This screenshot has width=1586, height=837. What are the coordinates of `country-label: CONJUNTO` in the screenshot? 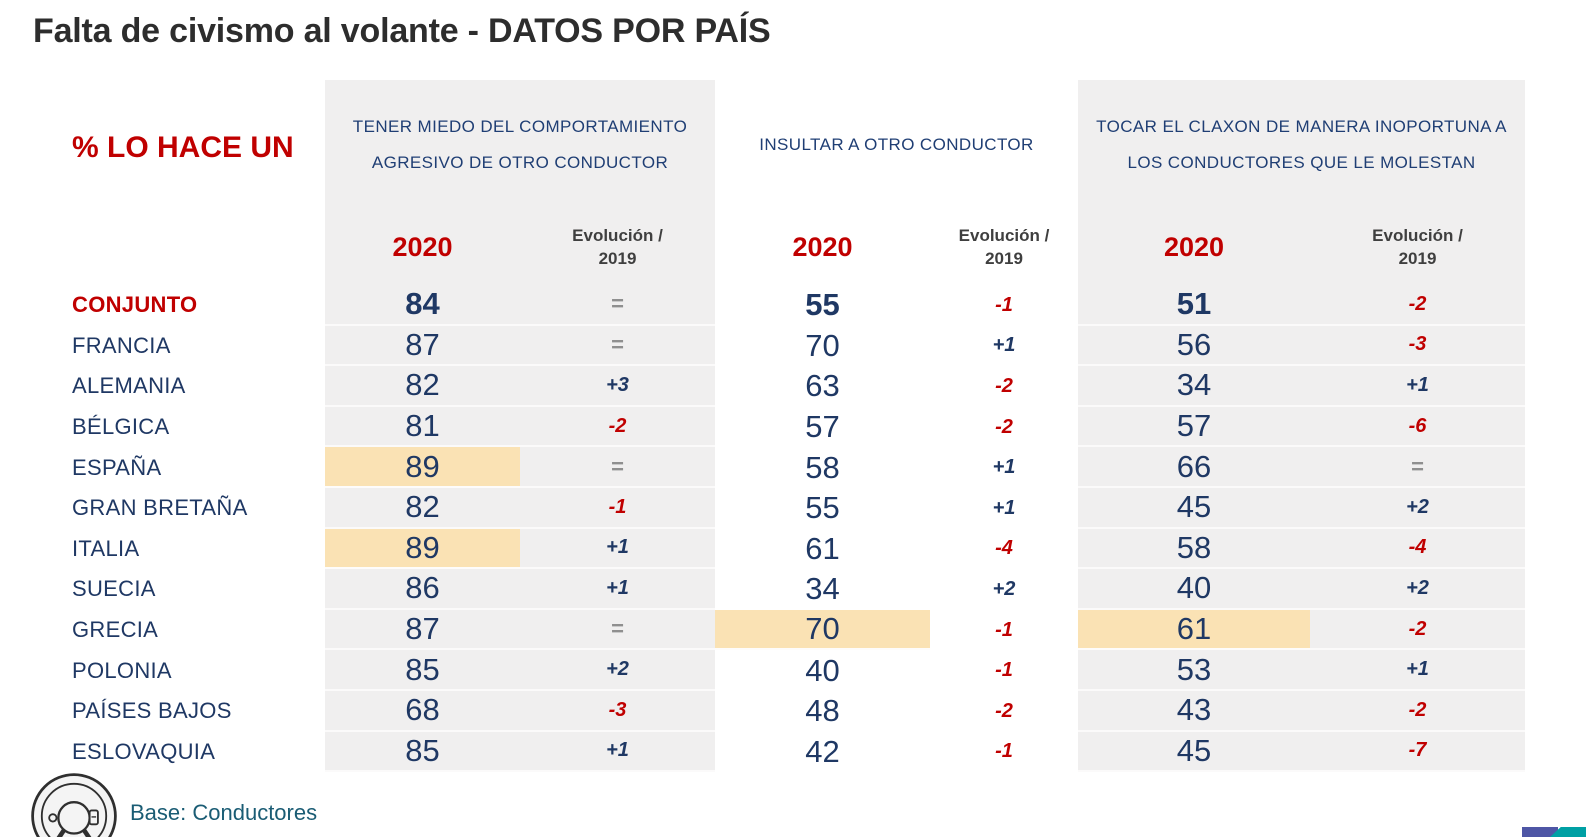 It's located at (135, 305).